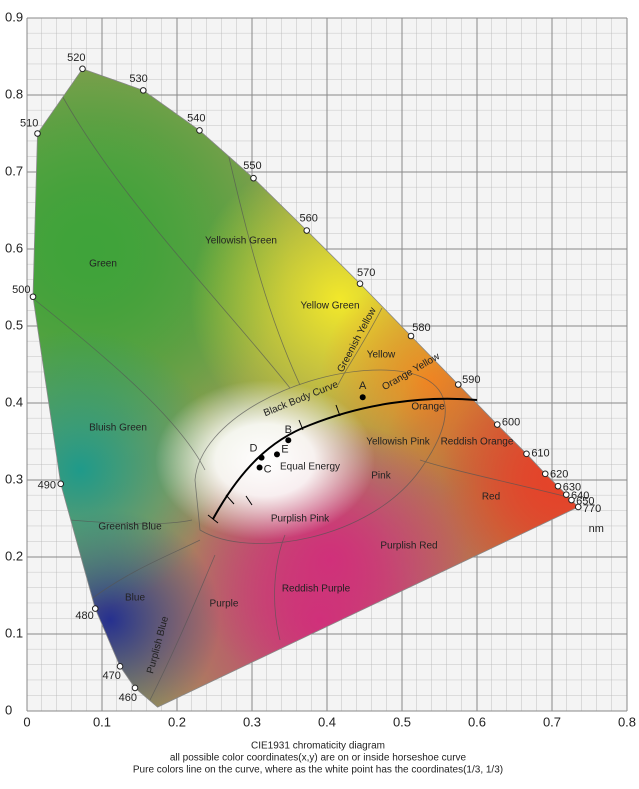 This screenshot has width=639, height=789. I want to click on wavelength-label: 540, so click(196, 119).